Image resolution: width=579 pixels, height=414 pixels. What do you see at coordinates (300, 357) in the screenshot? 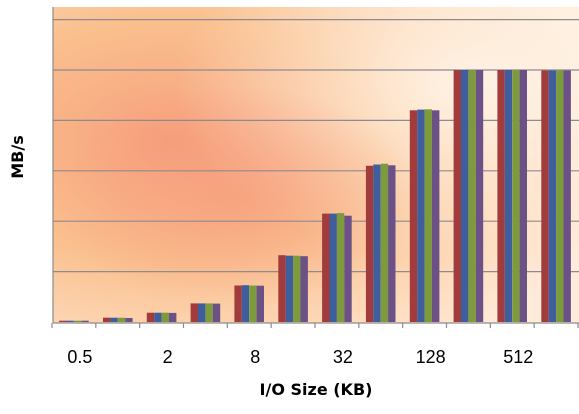
I see `x-tick-labels: 0.5 2 8 32 128 512` at bounding box center [300, 357].